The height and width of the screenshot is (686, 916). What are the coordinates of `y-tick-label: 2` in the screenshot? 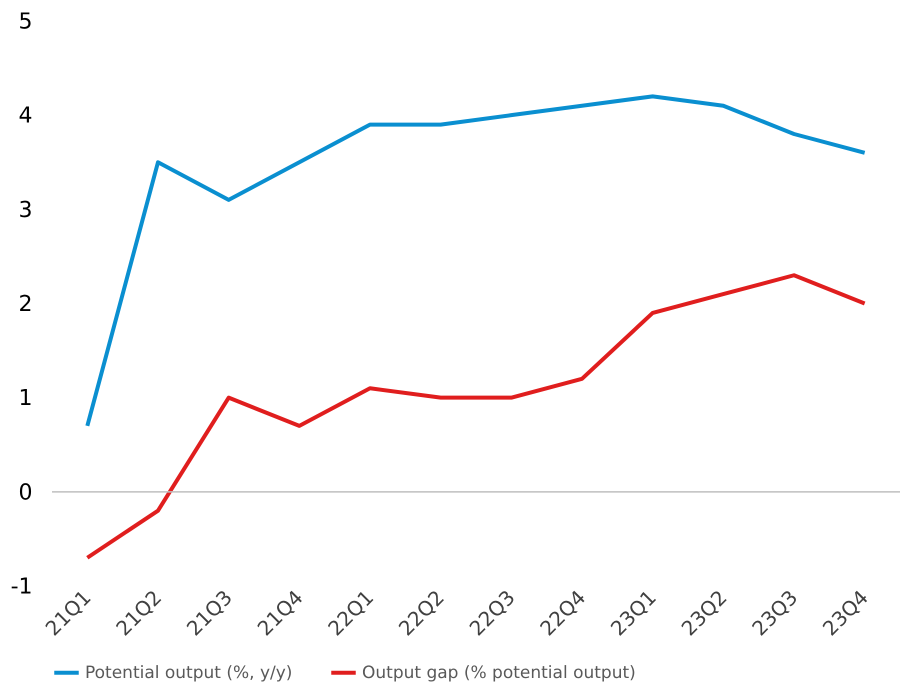 It's located at (25, 304).